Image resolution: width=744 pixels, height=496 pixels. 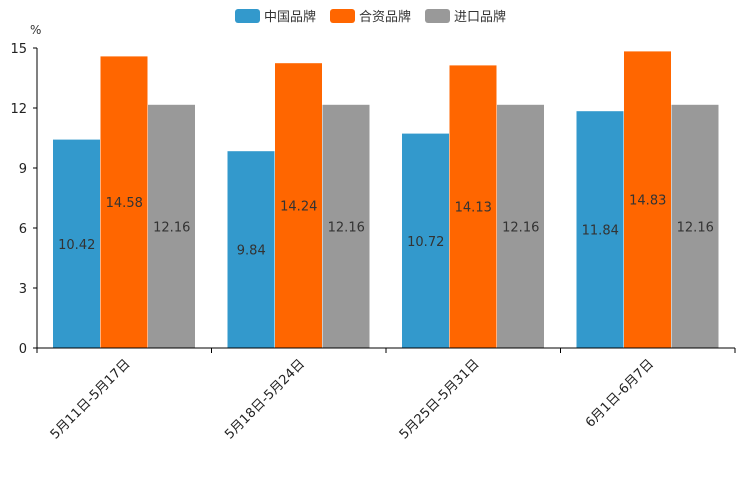 I want to click on legend: 中国品牌 合资品牌 进口品牌, so click(x=370, y=17).